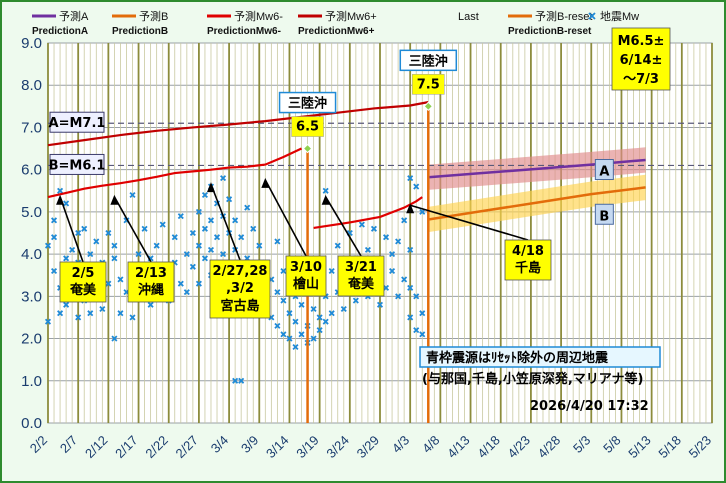 The image size is (726, 483). I want to click on reset-value-label: 6.5, so click(307, 127).